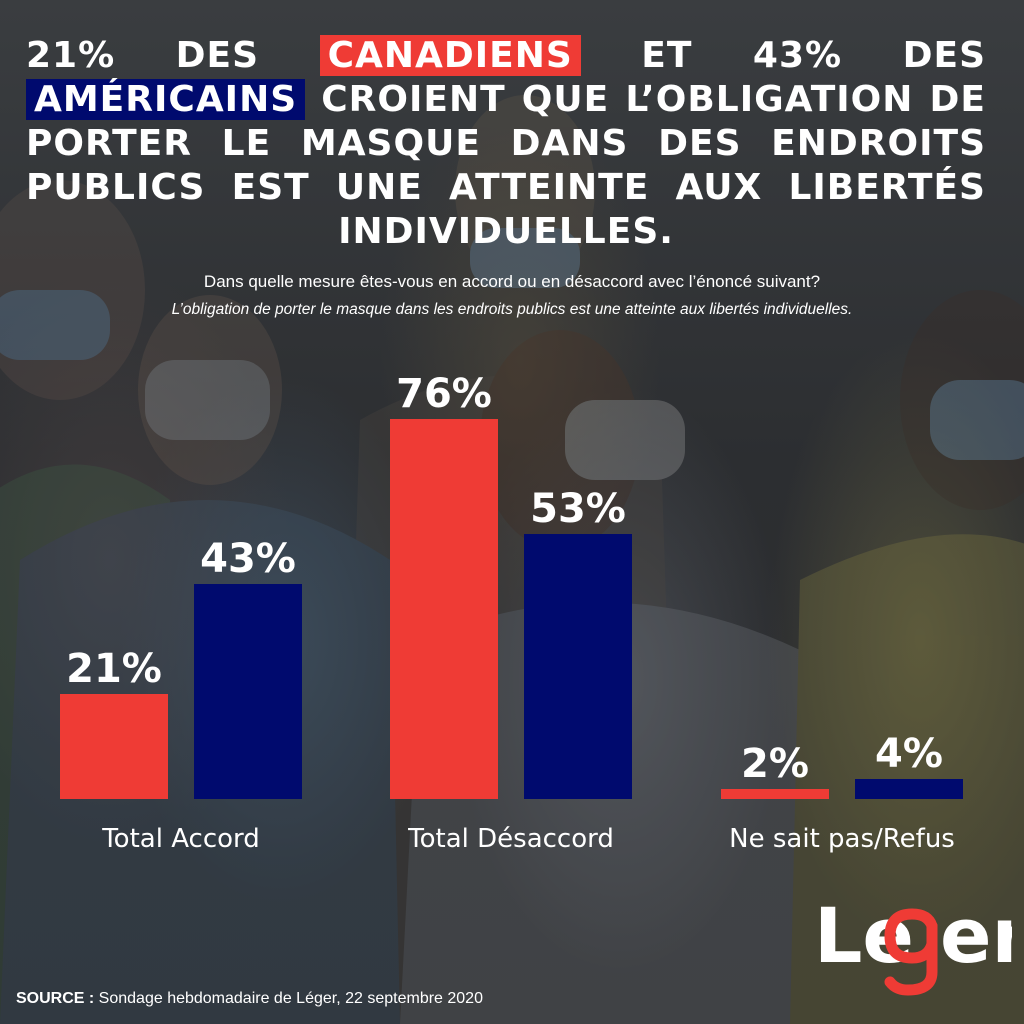 Image resolution: width=1024 pixels, height=1024 pixels. Describe the element at coordinates (55, 998) in the screenshot. I see `source-key: SOURCE :` at that location.